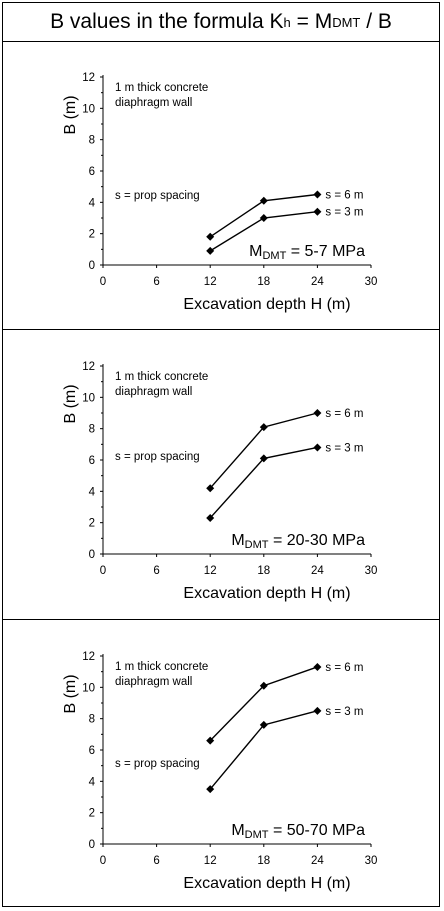 Image resolution: width=444 pixels, height=911 pixels. I want to click on mdmt-label: MDMT = 20-30 MPa, so click(298, 541).